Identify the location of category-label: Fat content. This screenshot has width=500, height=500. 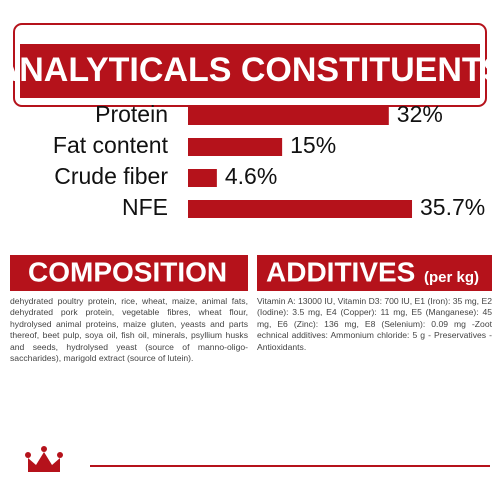
(111, 145).